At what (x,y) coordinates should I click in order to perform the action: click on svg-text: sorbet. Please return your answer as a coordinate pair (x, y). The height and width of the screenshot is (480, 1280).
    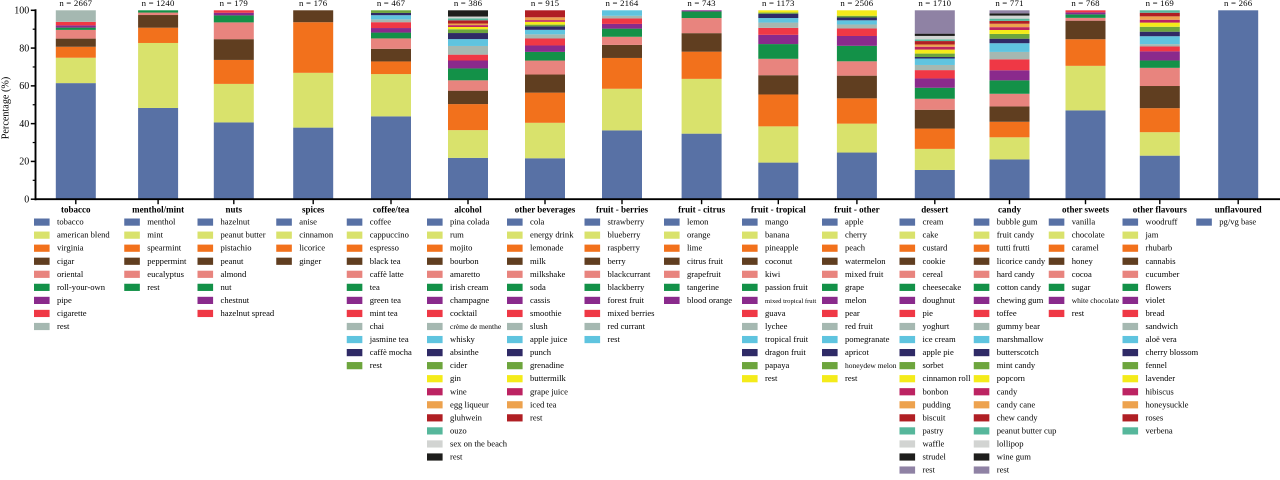
    Looking at the image, I should click on (934, 365).